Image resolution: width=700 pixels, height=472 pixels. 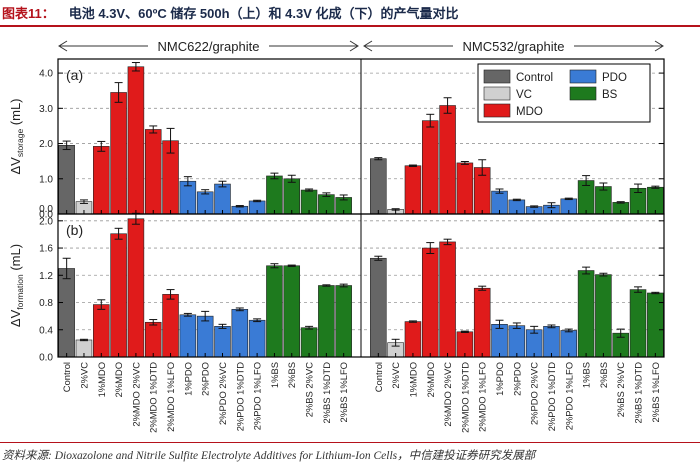 What do you see at coordinates (28, 13) in the screenshot?
I see `figure-label: 图表11：` at bounding box center [28, 13].